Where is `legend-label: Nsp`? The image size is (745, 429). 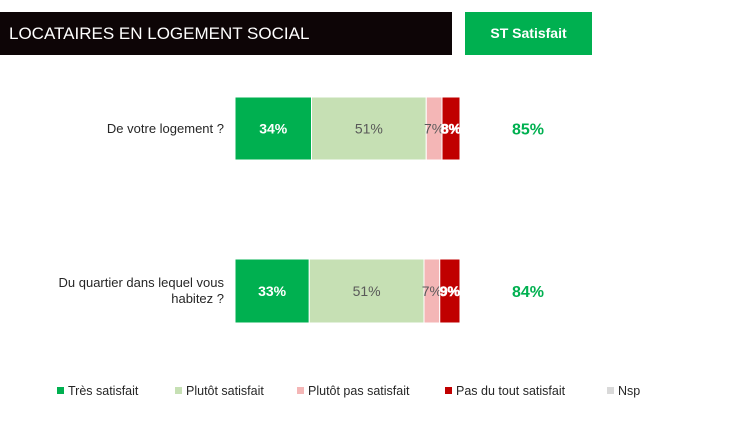
legend-label: Nsp is located at coordinates (629, 391).